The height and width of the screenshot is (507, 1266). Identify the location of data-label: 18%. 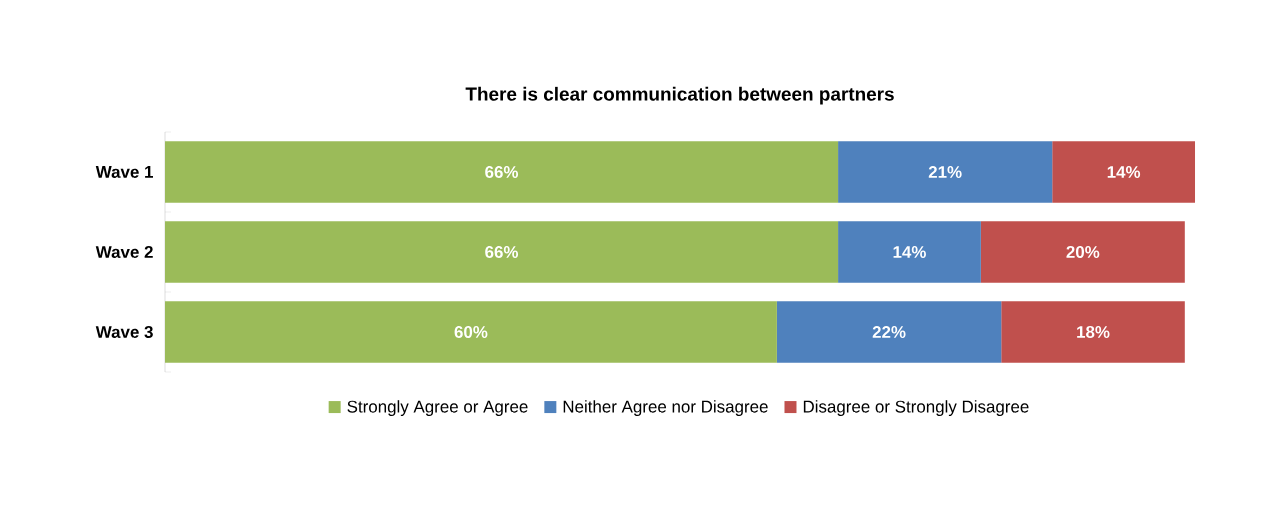
(1093, 332).